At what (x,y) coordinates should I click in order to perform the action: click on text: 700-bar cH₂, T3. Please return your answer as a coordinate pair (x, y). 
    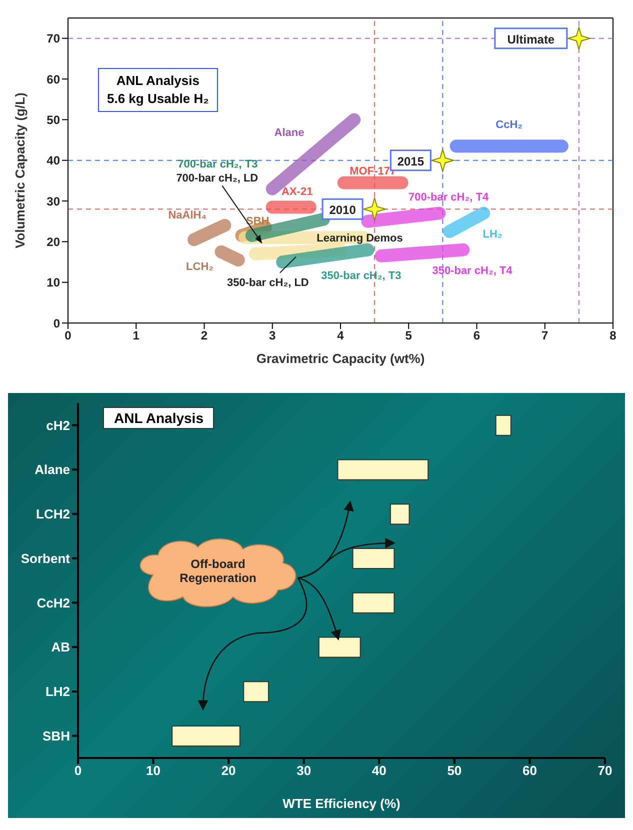
    Looking at the image, I should click on (218, 164).